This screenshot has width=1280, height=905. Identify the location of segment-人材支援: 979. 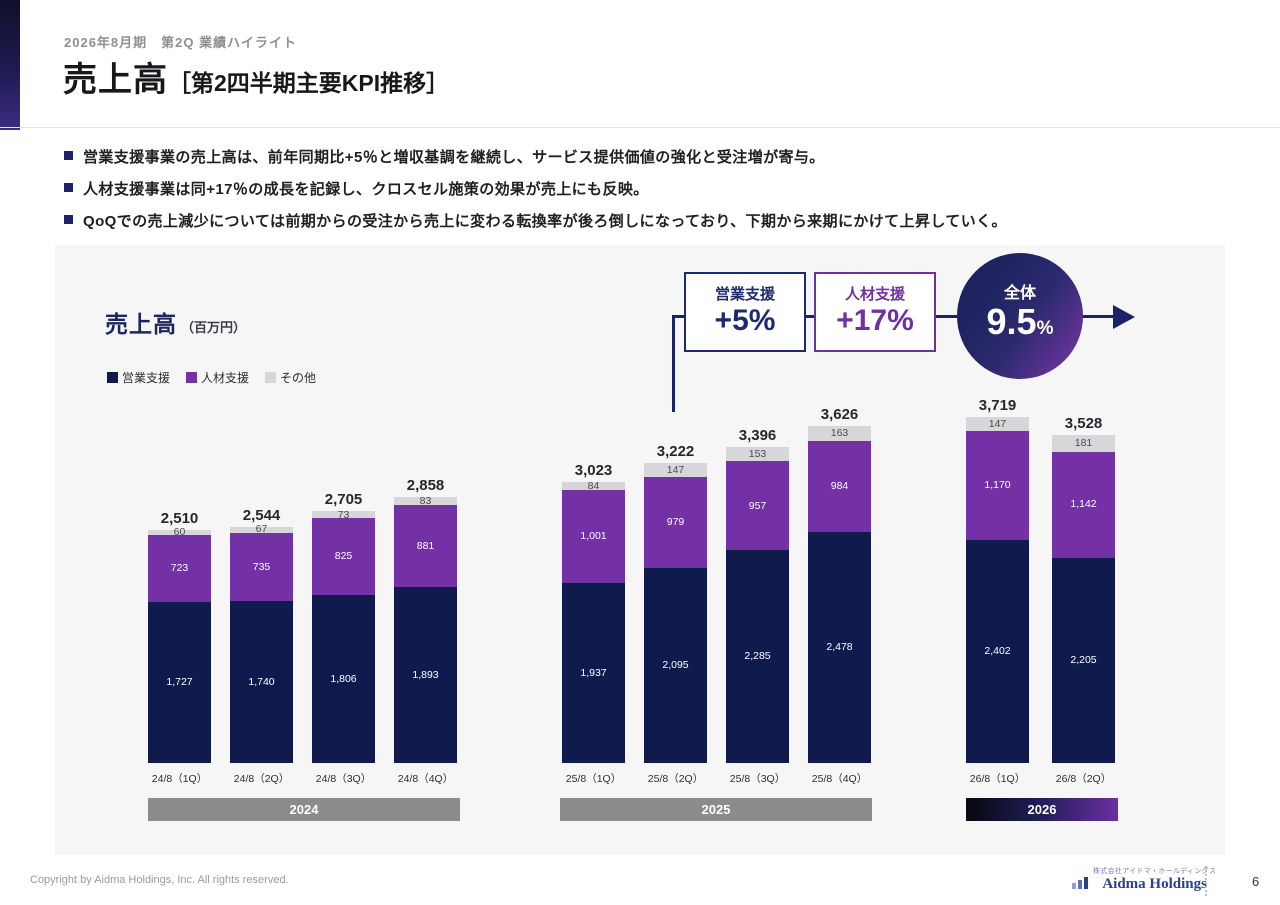
(675, 523).